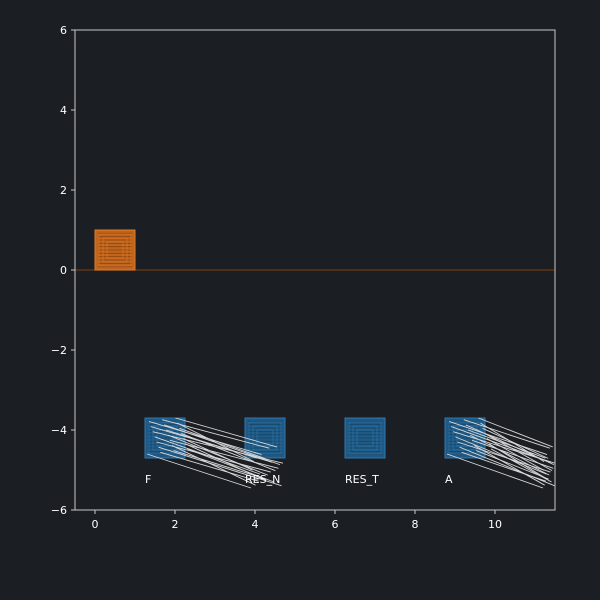  I want to click on orange-box-inner, so click(115, 250).